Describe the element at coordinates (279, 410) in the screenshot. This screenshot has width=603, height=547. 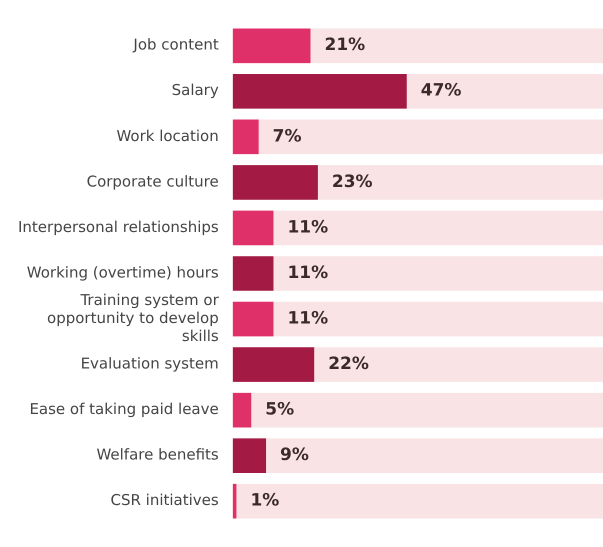
I see `data-label: 5%` at that location.